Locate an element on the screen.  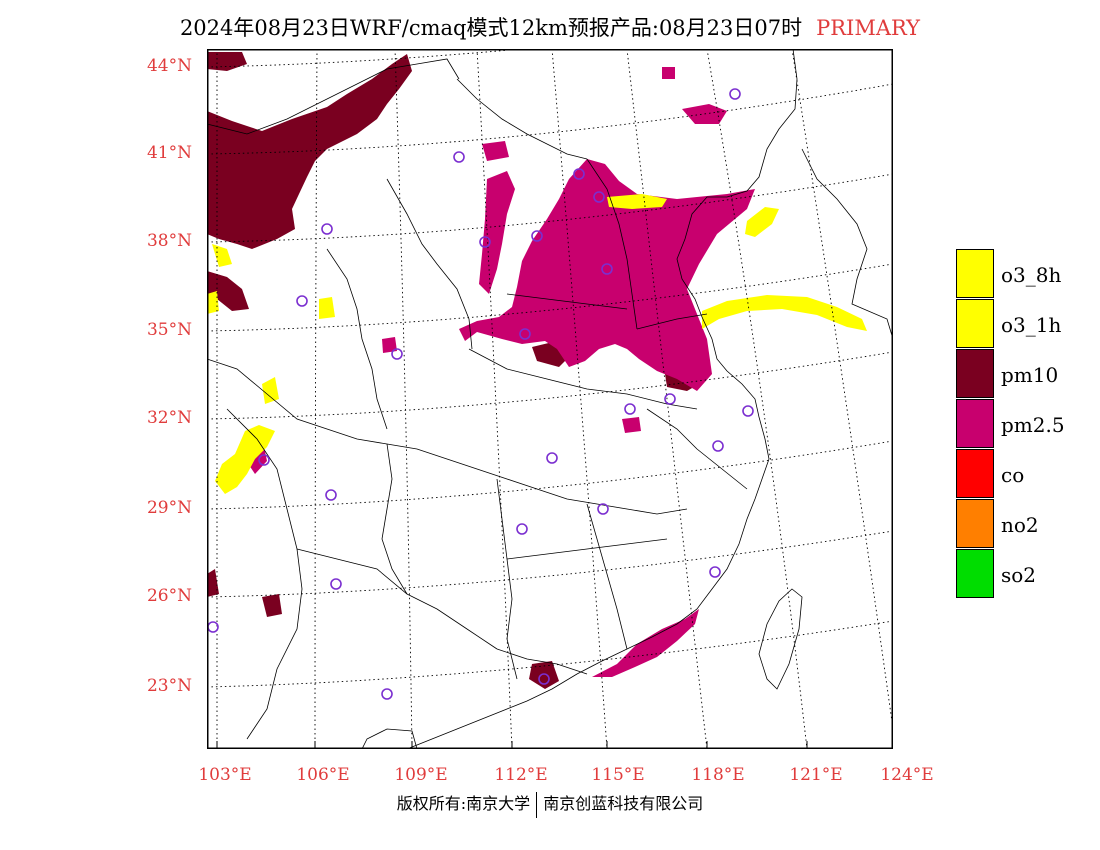
o3-region-bohai-north is located at coordinates (637, 201).